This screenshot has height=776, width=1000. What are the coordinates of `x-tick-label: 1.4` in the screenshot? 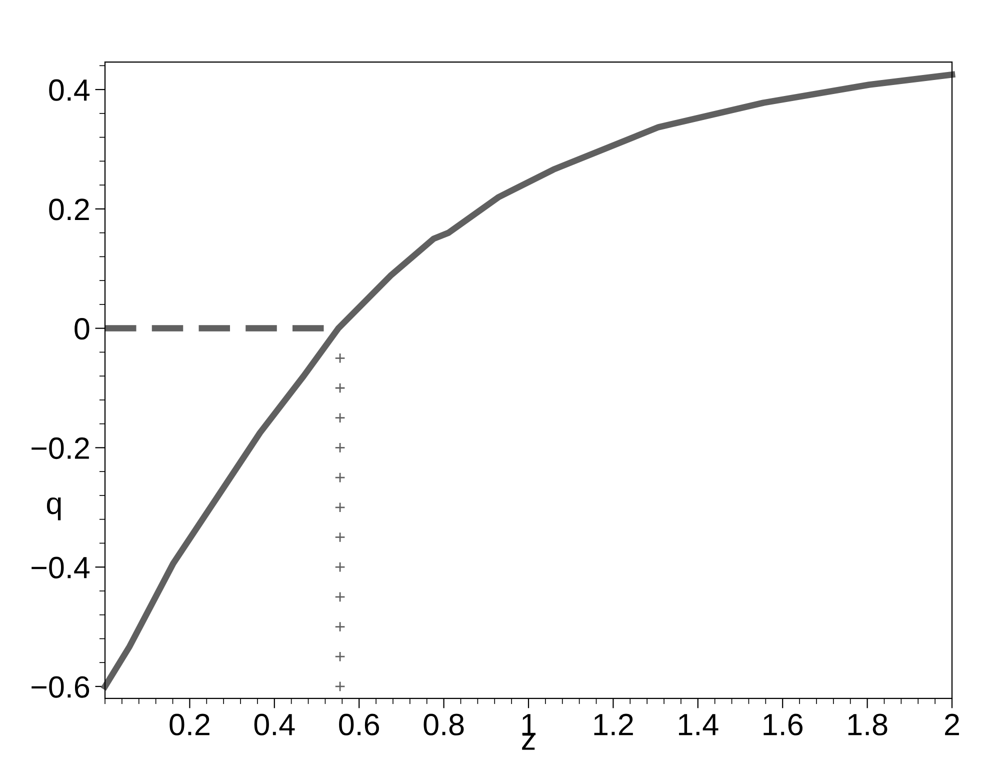 It's located at (698, 725).